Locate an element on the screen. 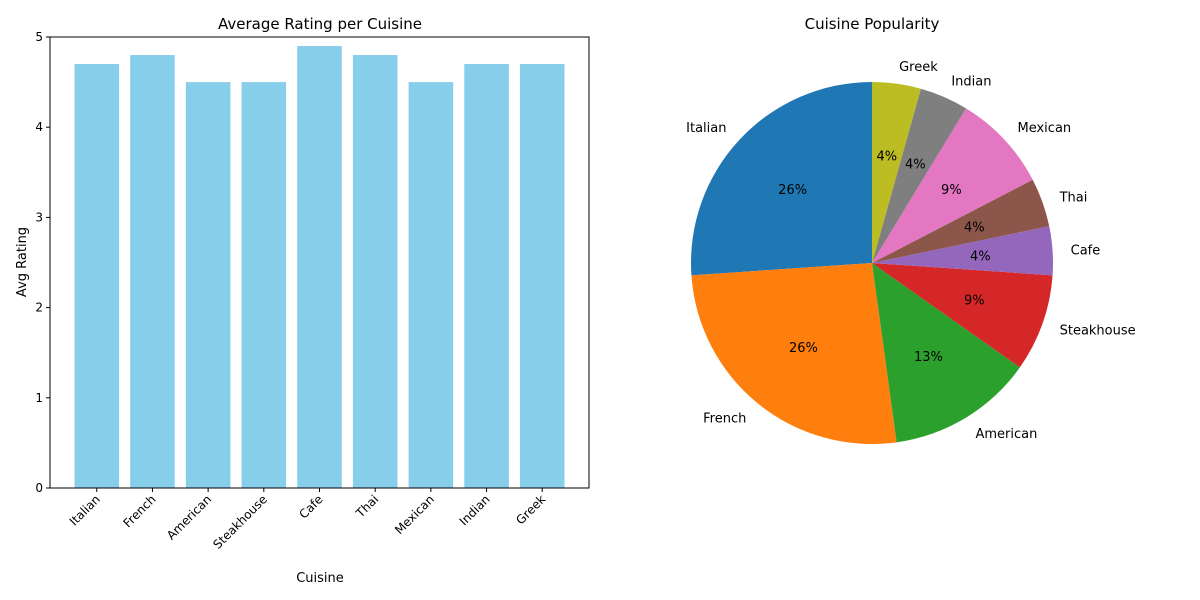 This screenshot has width=1200, height=600. bar-steakhouse is located at coordinates (264, 285).